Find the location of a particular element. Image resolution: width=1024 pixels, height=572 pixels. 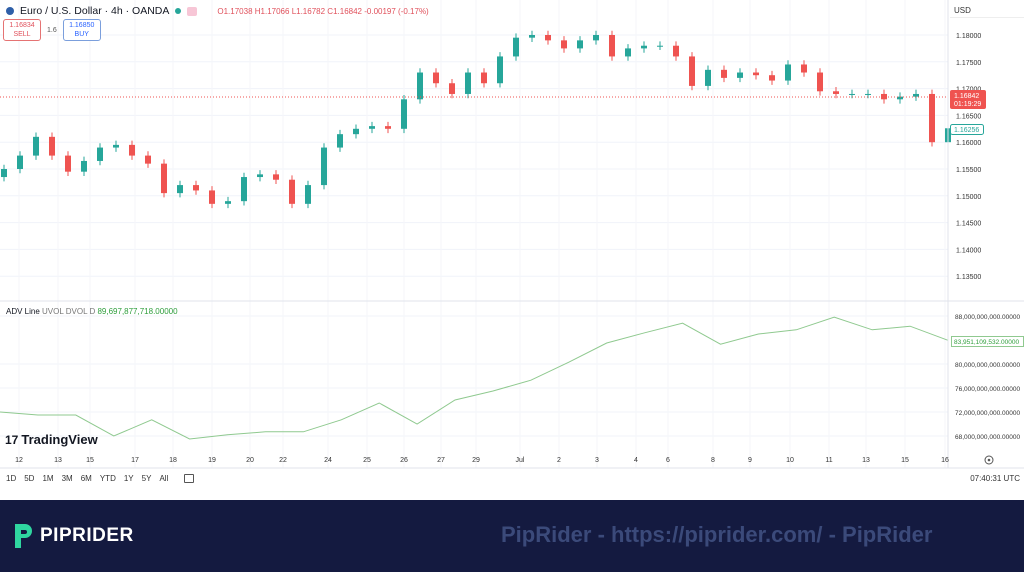

buy-button: 1.16850 BUY is located at coordinates (81, 30).